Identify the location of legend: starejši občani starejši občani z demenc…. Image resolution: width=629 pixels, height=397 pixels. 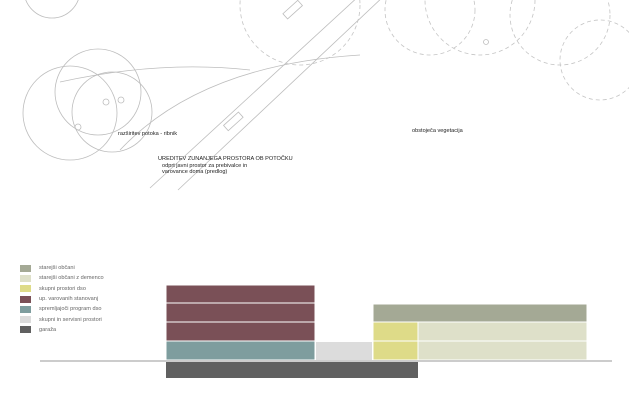
(62, 299).